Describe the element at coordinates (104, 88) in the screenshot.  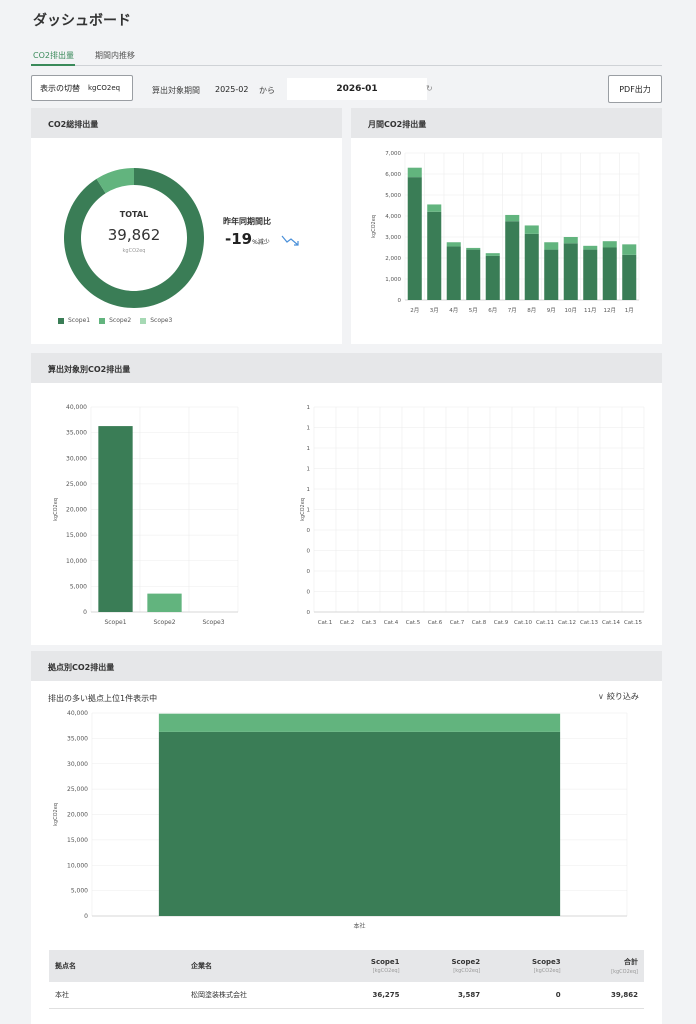
I see `unit-toggle-value: kgCO2eq` at that location.